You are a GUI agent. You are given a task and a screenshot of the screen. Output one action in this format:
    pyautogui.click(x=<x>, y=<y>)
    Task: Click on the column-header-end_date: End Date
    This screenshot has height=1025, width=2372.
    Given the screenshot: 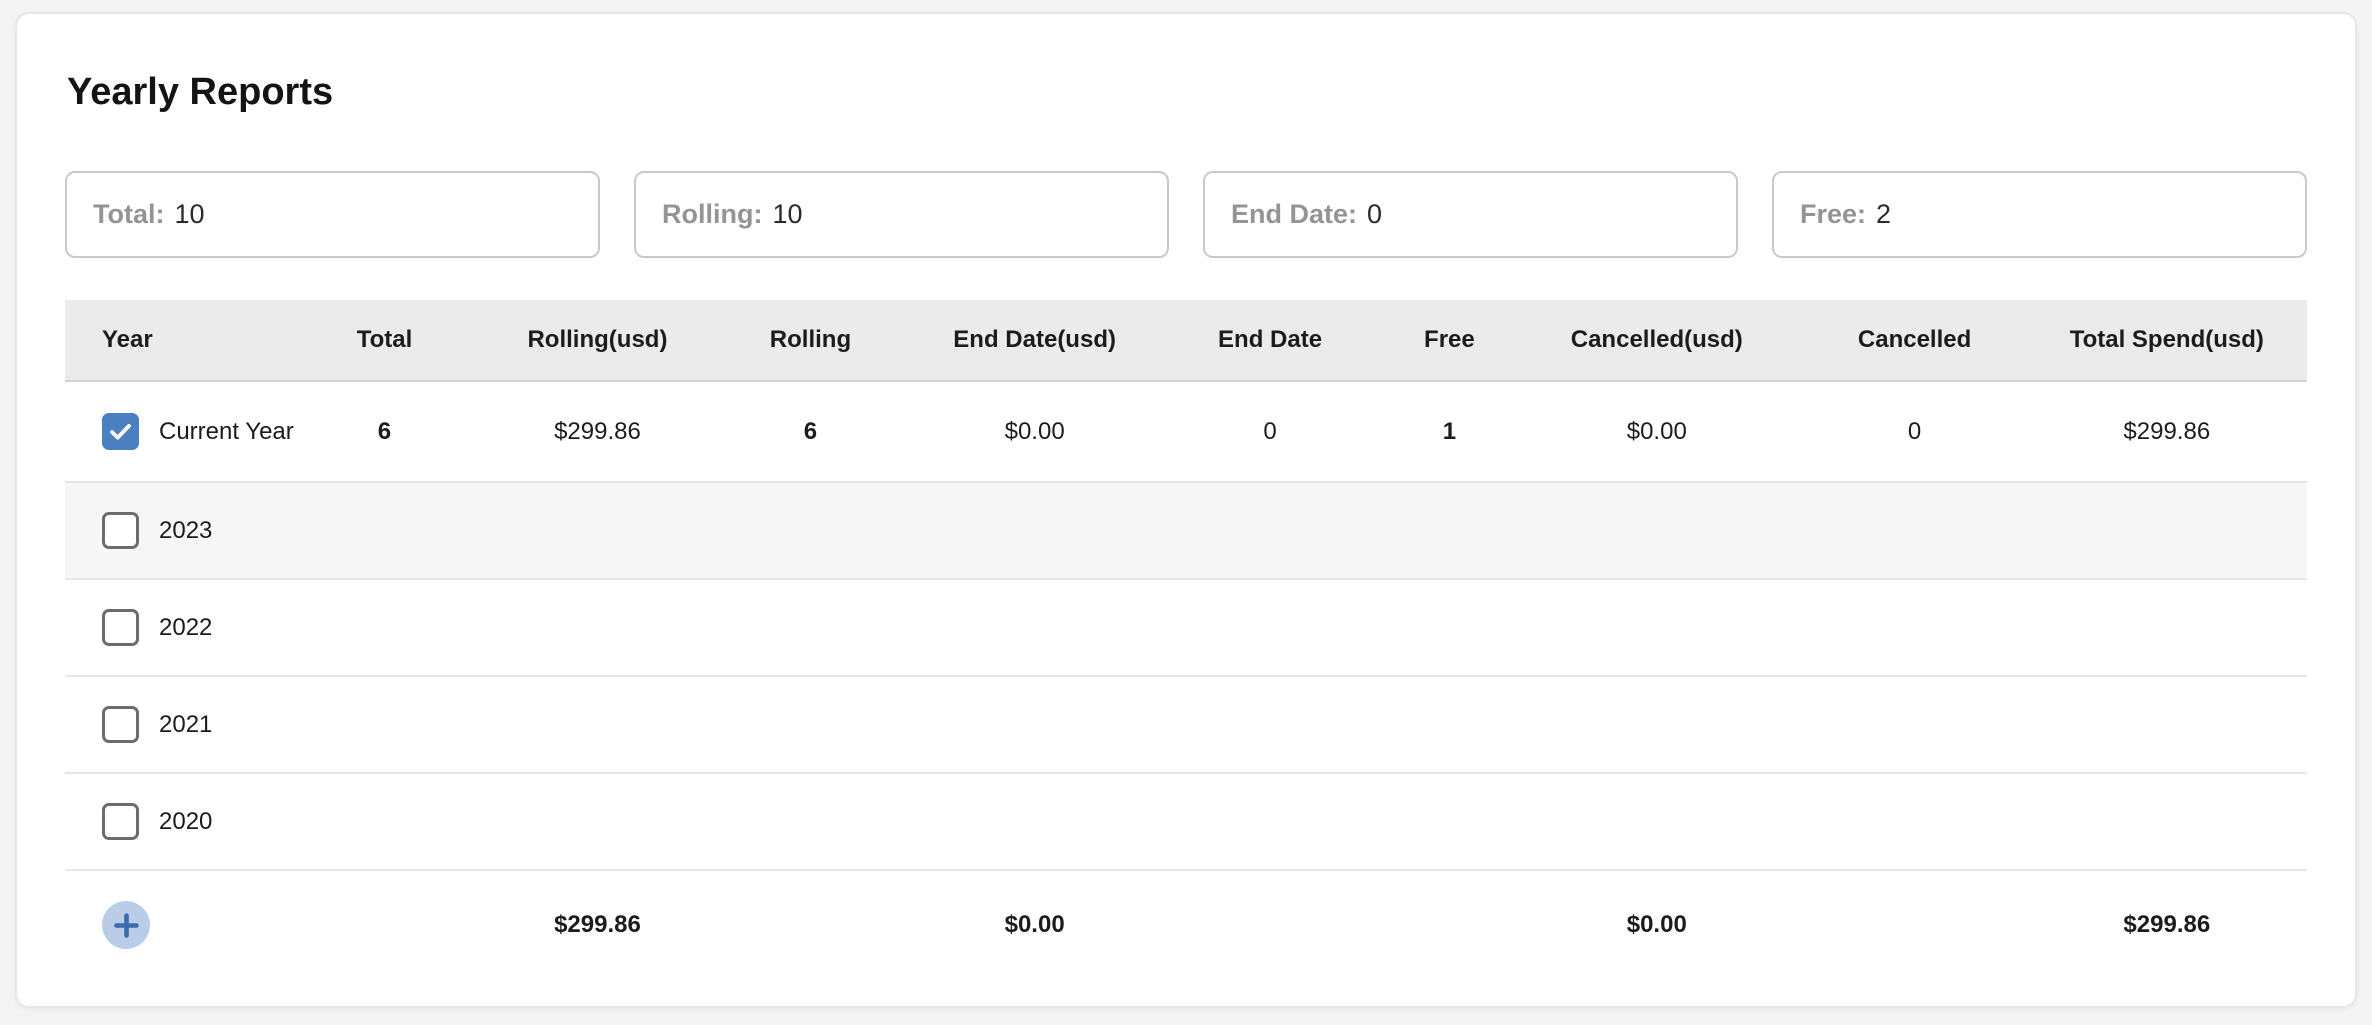 What is the action you would take?
    pyautogui.click(x=1270, y=339)
    